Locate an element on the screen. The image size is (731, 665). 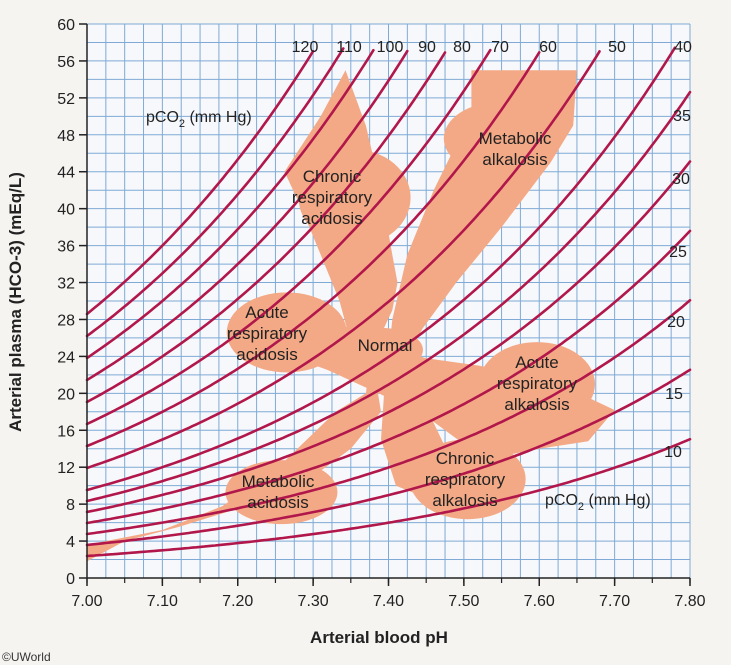
isobar-label-60: 60 is located at coordinates (548, 47).